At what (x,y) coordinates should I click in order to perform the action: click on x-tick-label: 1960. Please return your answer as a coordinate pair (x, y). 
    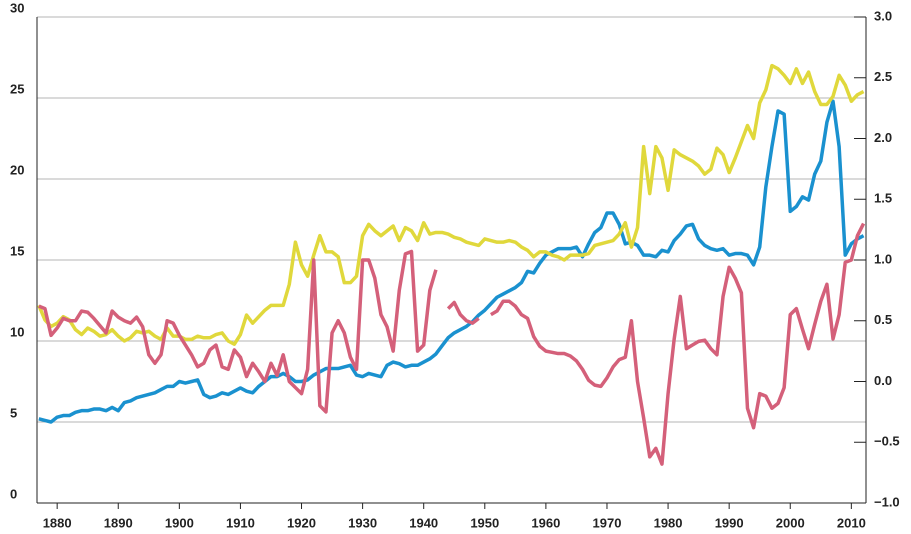
    Looking at the image, I should click on (545, 522).